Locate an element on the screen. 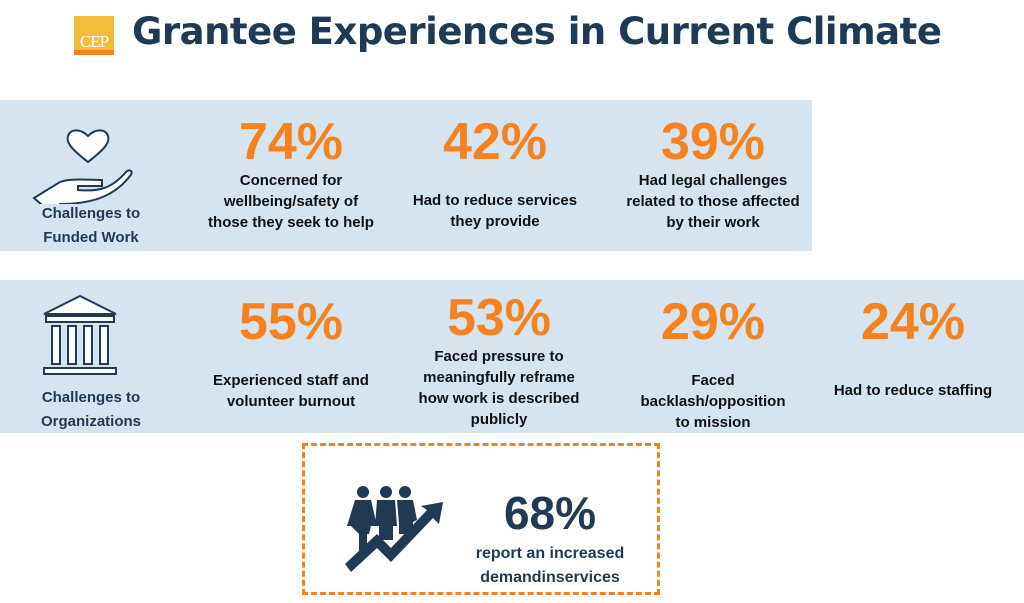  stat-desc: Had to reduce services they provide is located at coordinates (495, 211).